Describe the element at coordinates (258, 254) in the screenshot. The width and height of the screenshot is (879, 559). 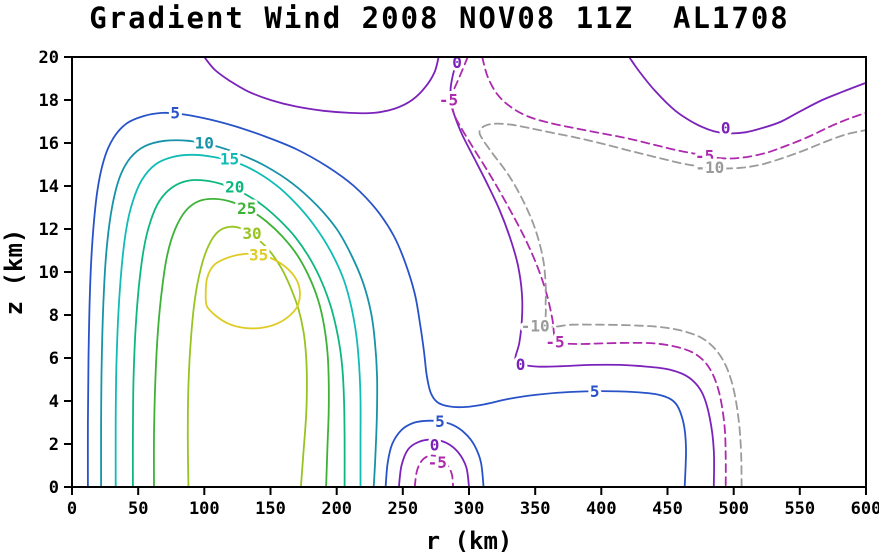
I see `contour-label: 35` at that location.